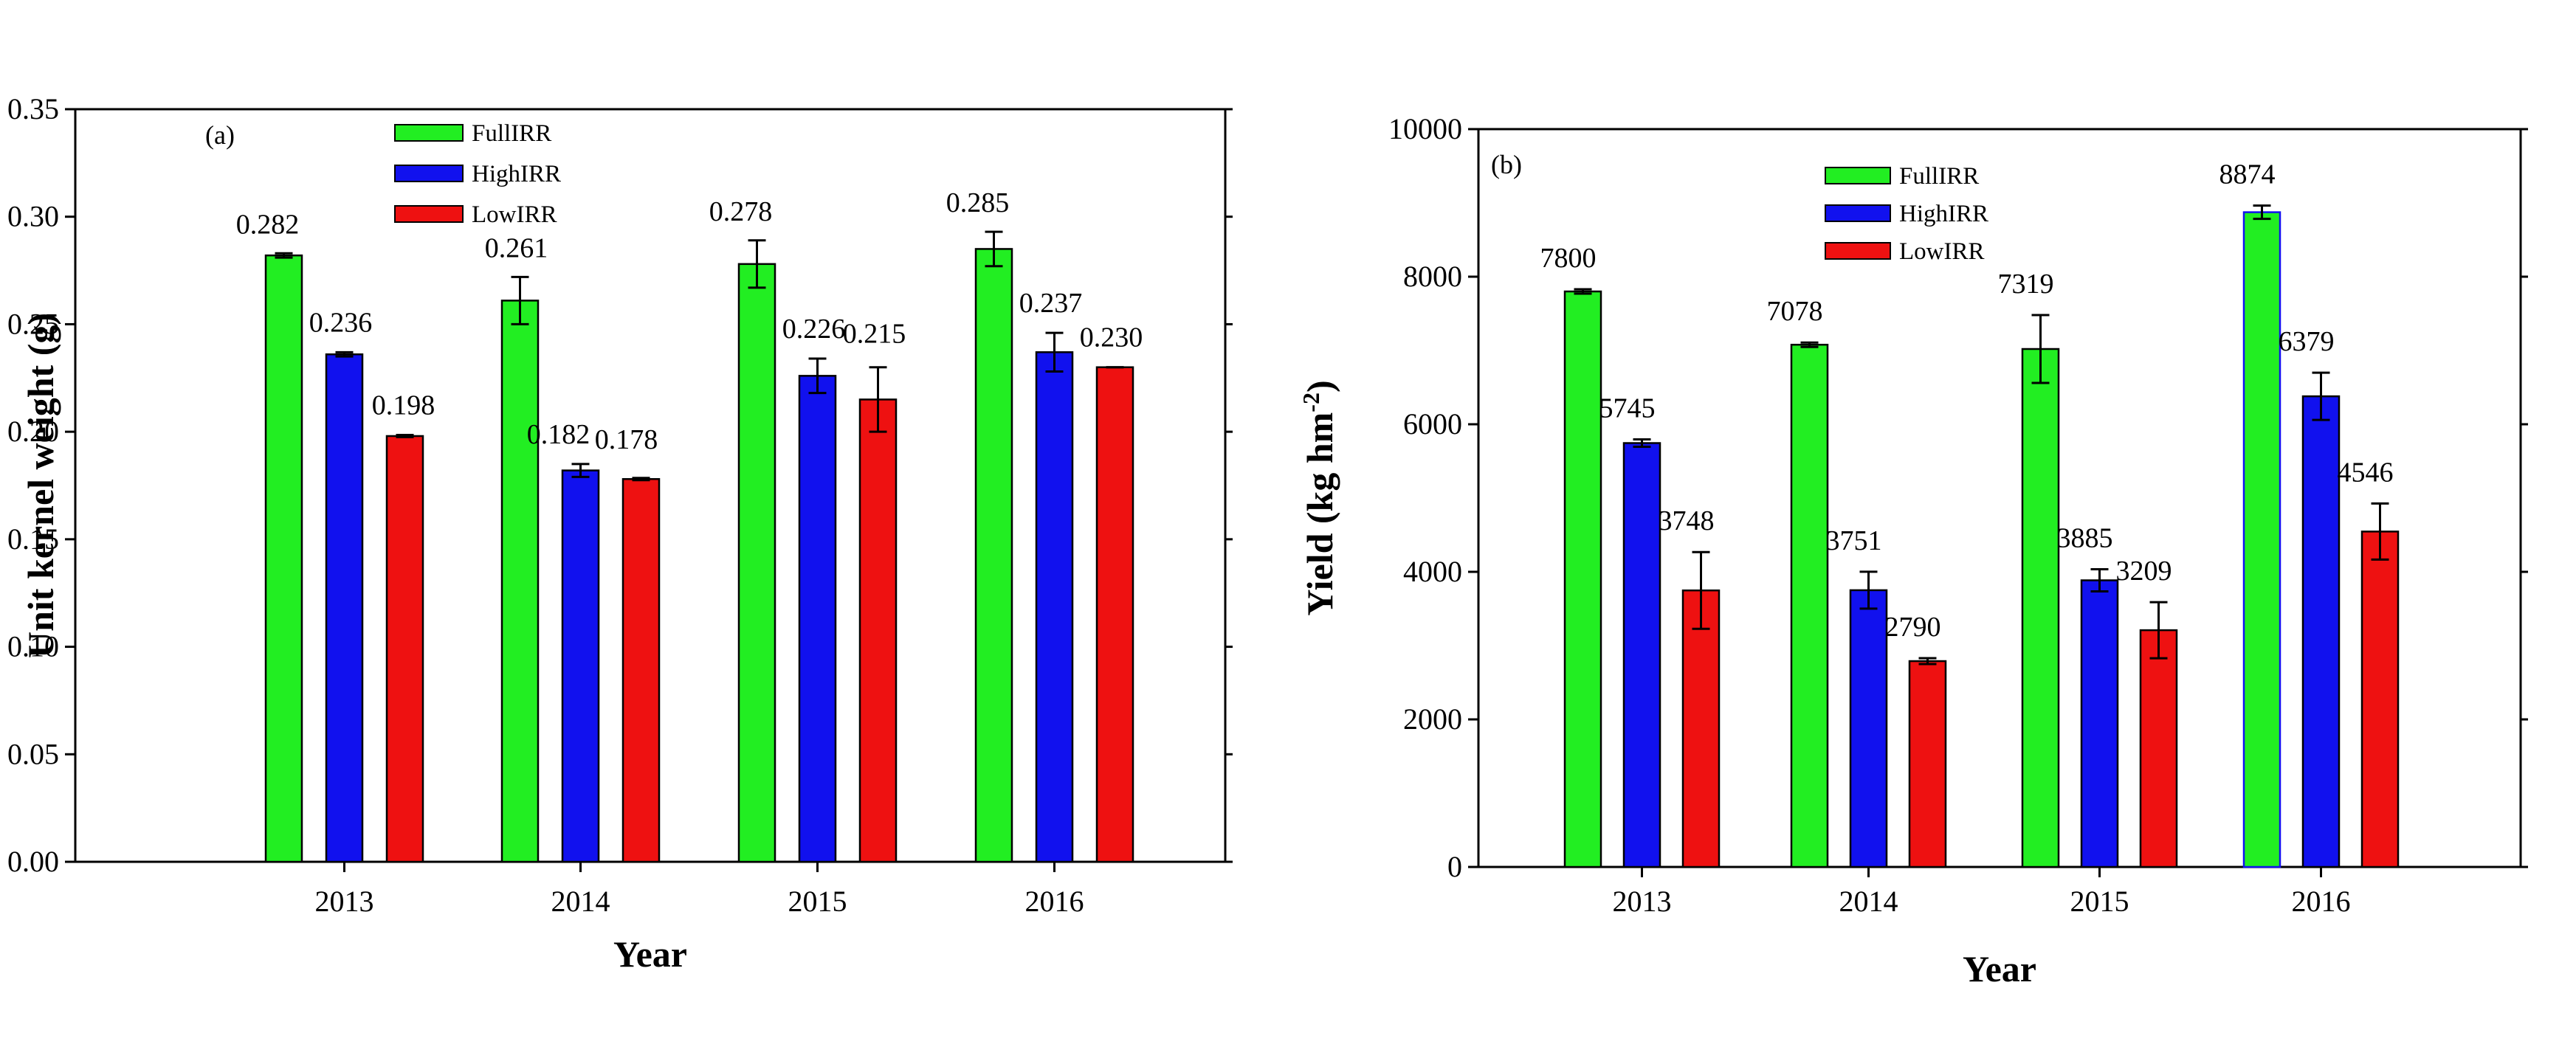 The height and width of the screenshot is (1047, 2576). What do you see at coordinates (1320, 514) in the screenshot?
I see `y-axis-title-main: Yield (kg hm` at bounding box center [1320, 514].